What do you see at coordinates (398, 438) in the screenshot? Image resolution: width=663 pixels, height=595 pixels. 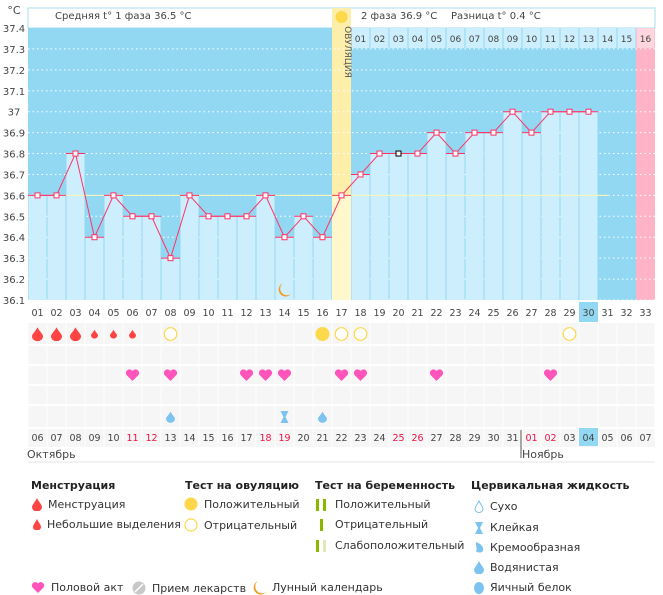 I see `date-label: 25` at bounding box center [398, 438].